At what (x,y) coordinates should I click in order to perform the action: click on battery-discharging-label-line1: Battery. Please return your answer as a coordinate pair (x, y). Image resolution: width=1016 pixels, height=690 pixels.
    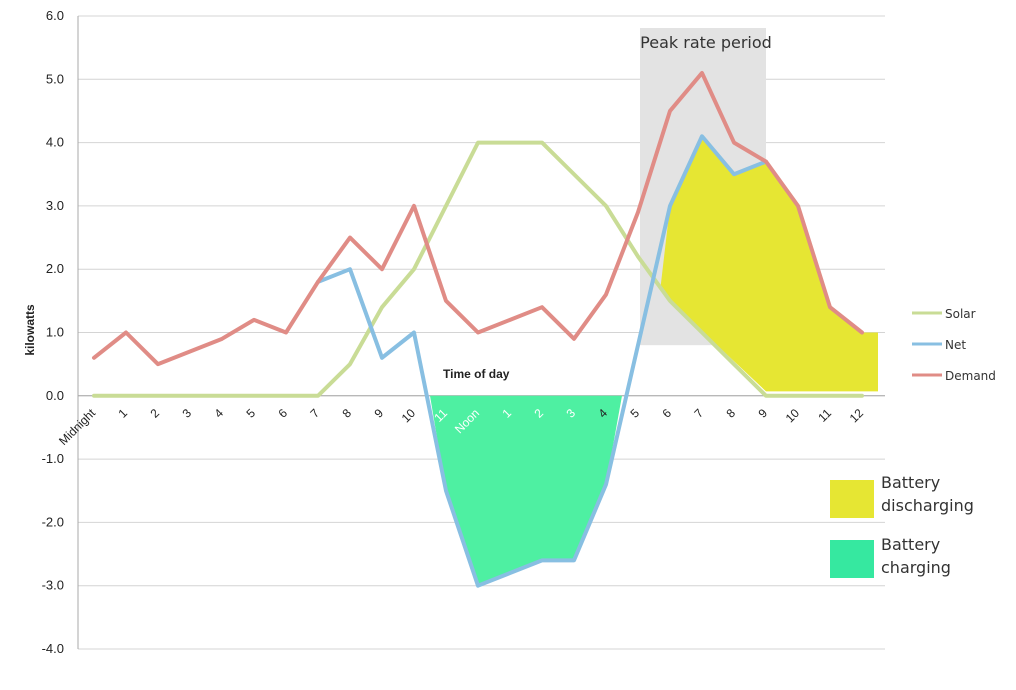
    Looking at the image, I should click on (910, 482).